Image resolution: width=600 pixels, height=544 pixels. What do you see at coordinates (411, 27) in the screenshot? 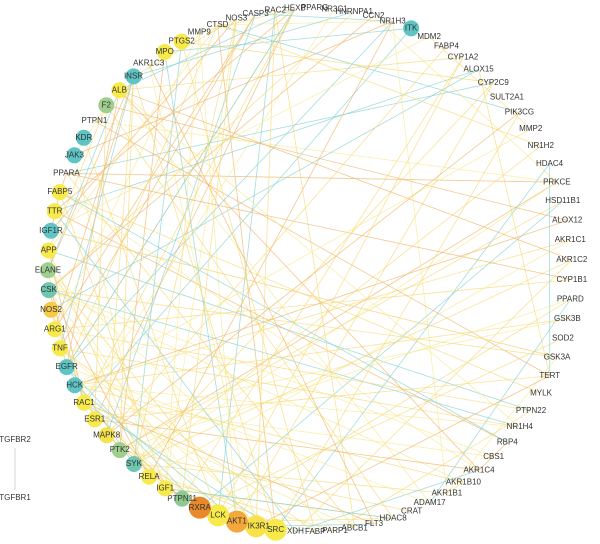
I see `node-label: ITK` at bounding box center [411, 27].